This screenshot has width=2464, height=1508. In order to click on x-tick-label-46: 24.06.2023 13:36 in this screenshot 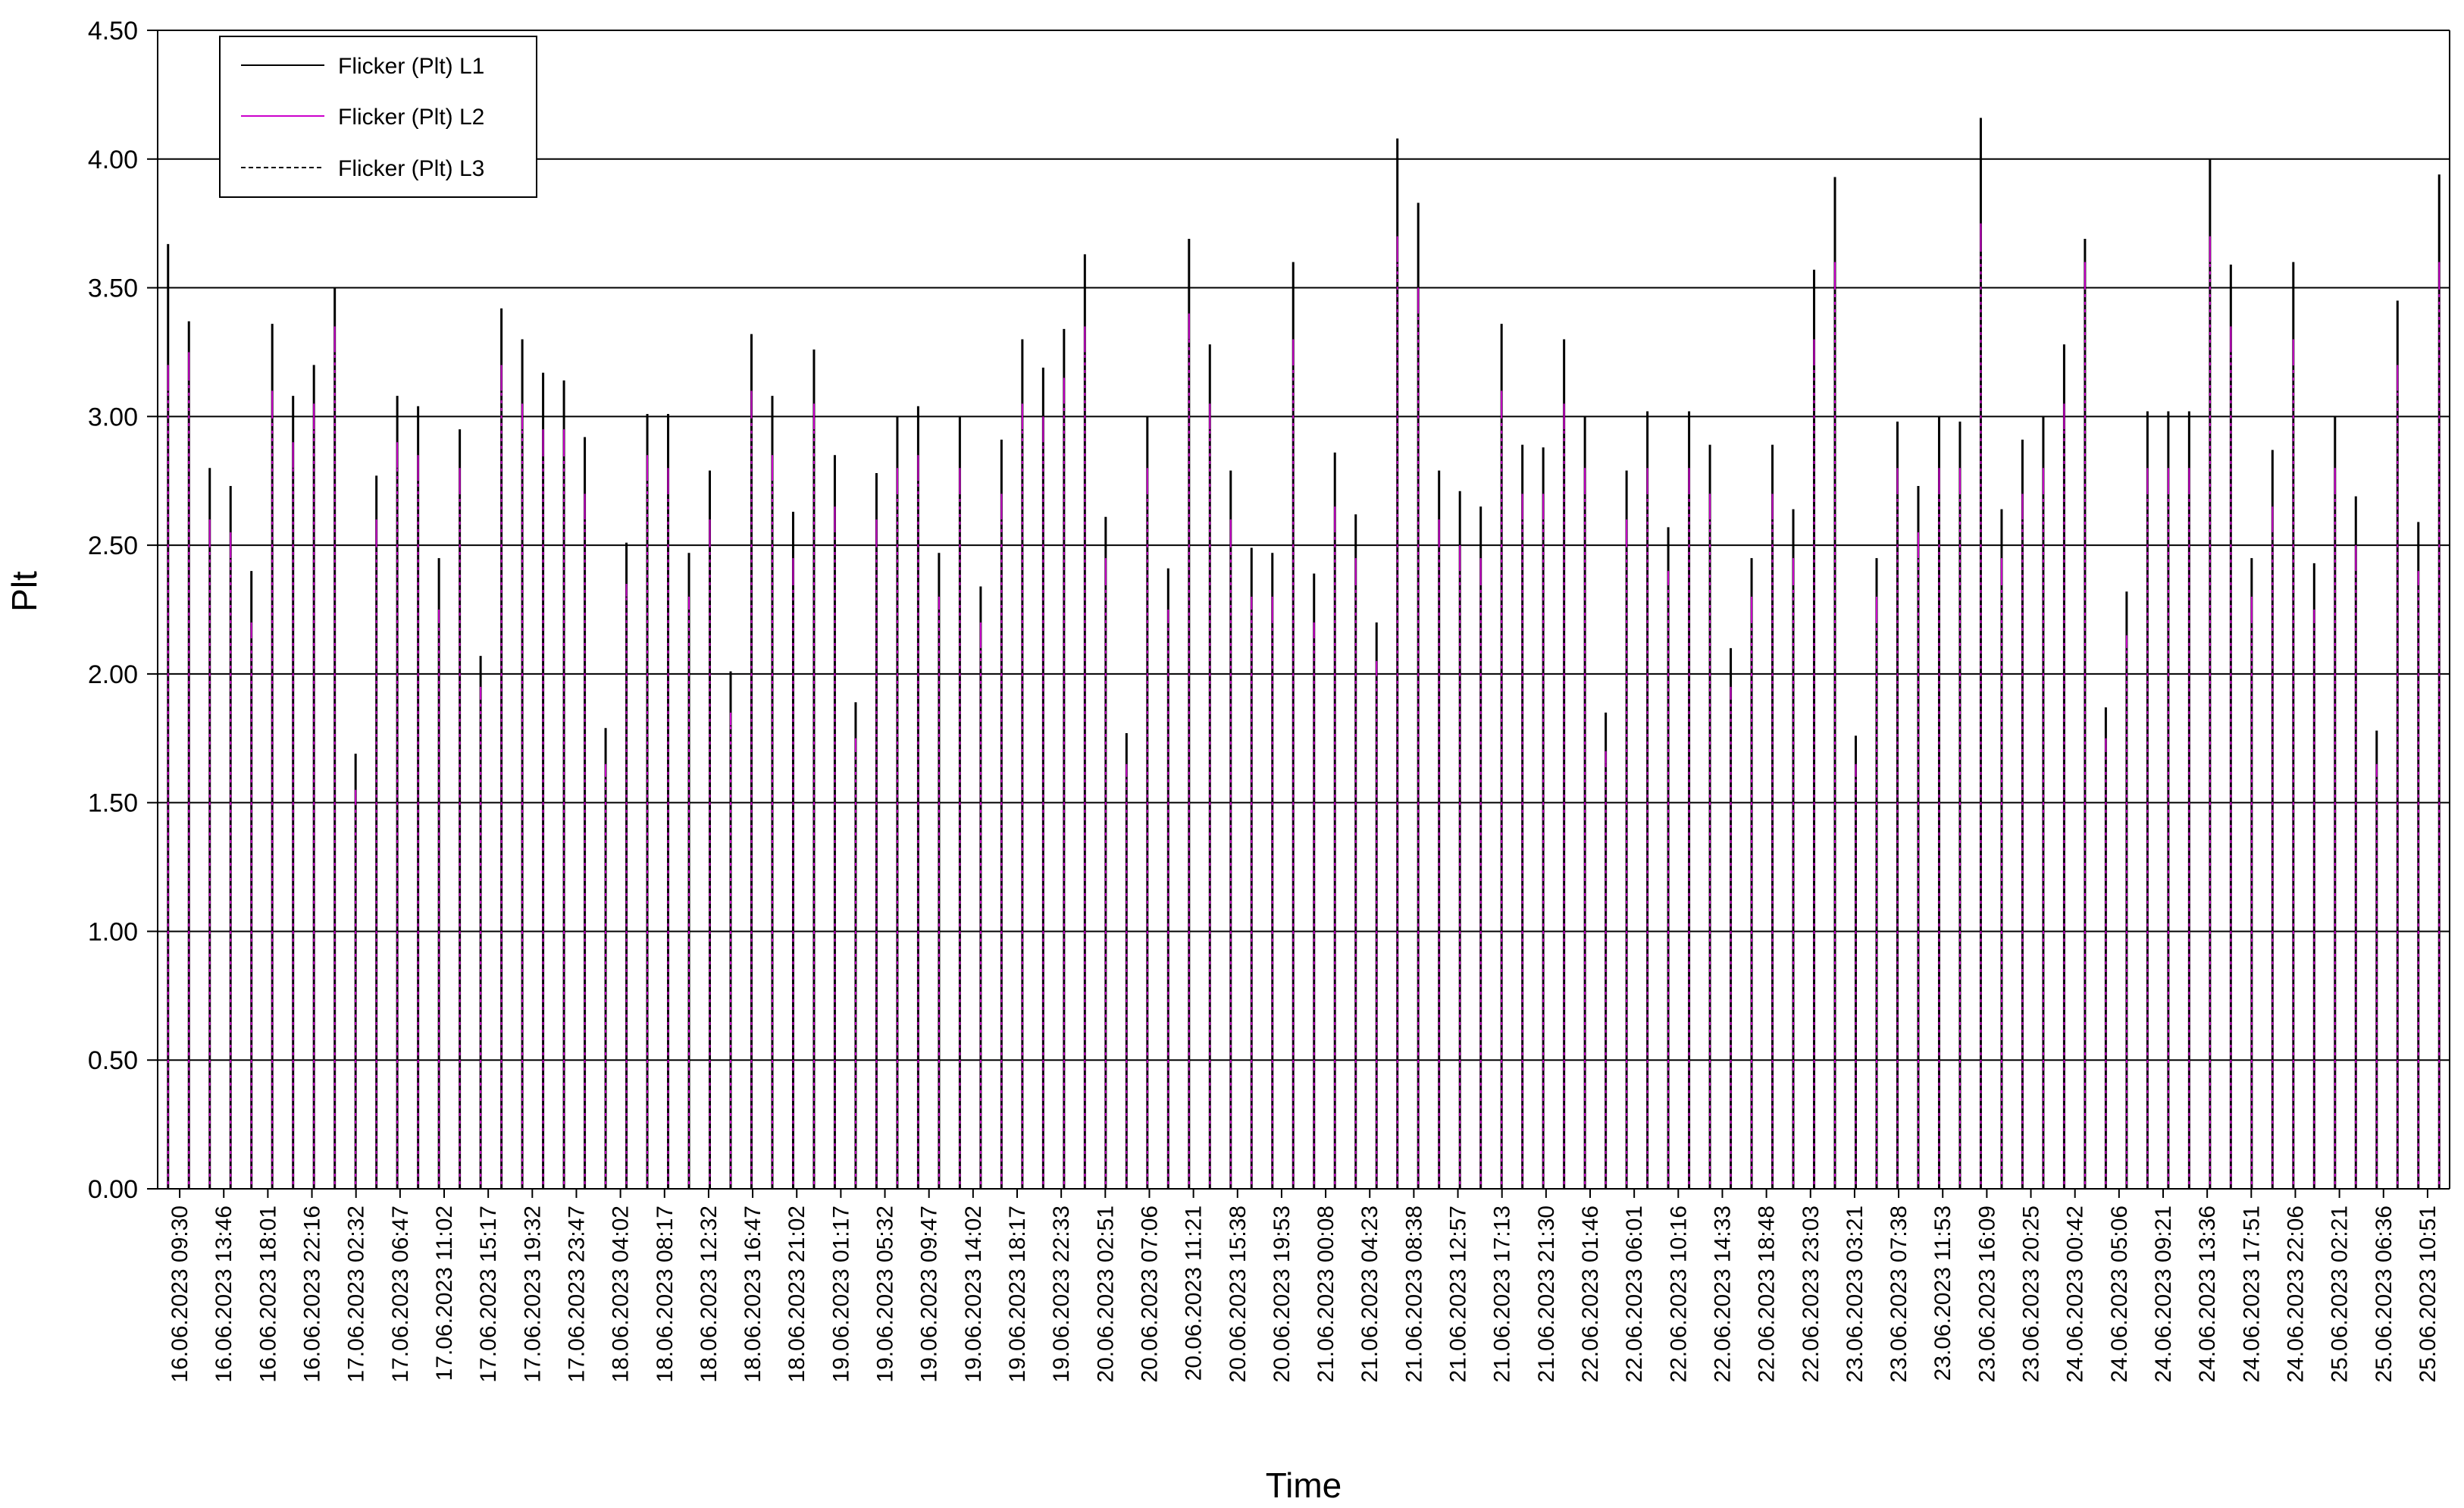, I will do `click(2207, 1294)`.